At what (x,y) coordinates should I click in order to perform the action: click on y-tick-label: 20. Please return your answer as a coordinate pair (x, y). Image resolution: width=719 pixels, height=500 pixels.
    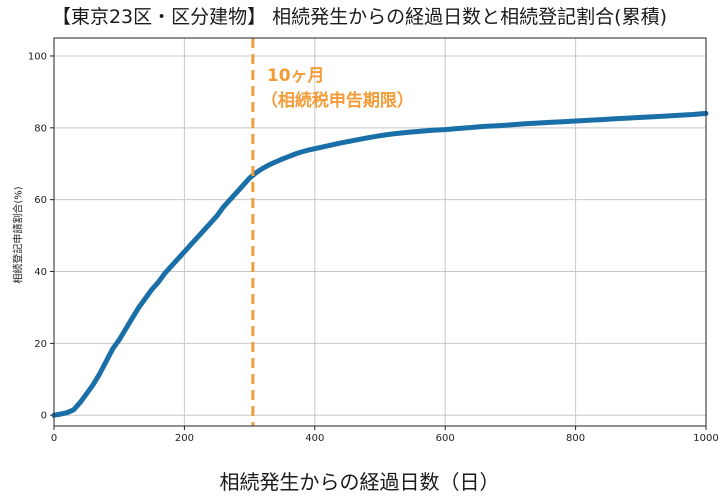
    Looking at the image, I should click on (40, 344).